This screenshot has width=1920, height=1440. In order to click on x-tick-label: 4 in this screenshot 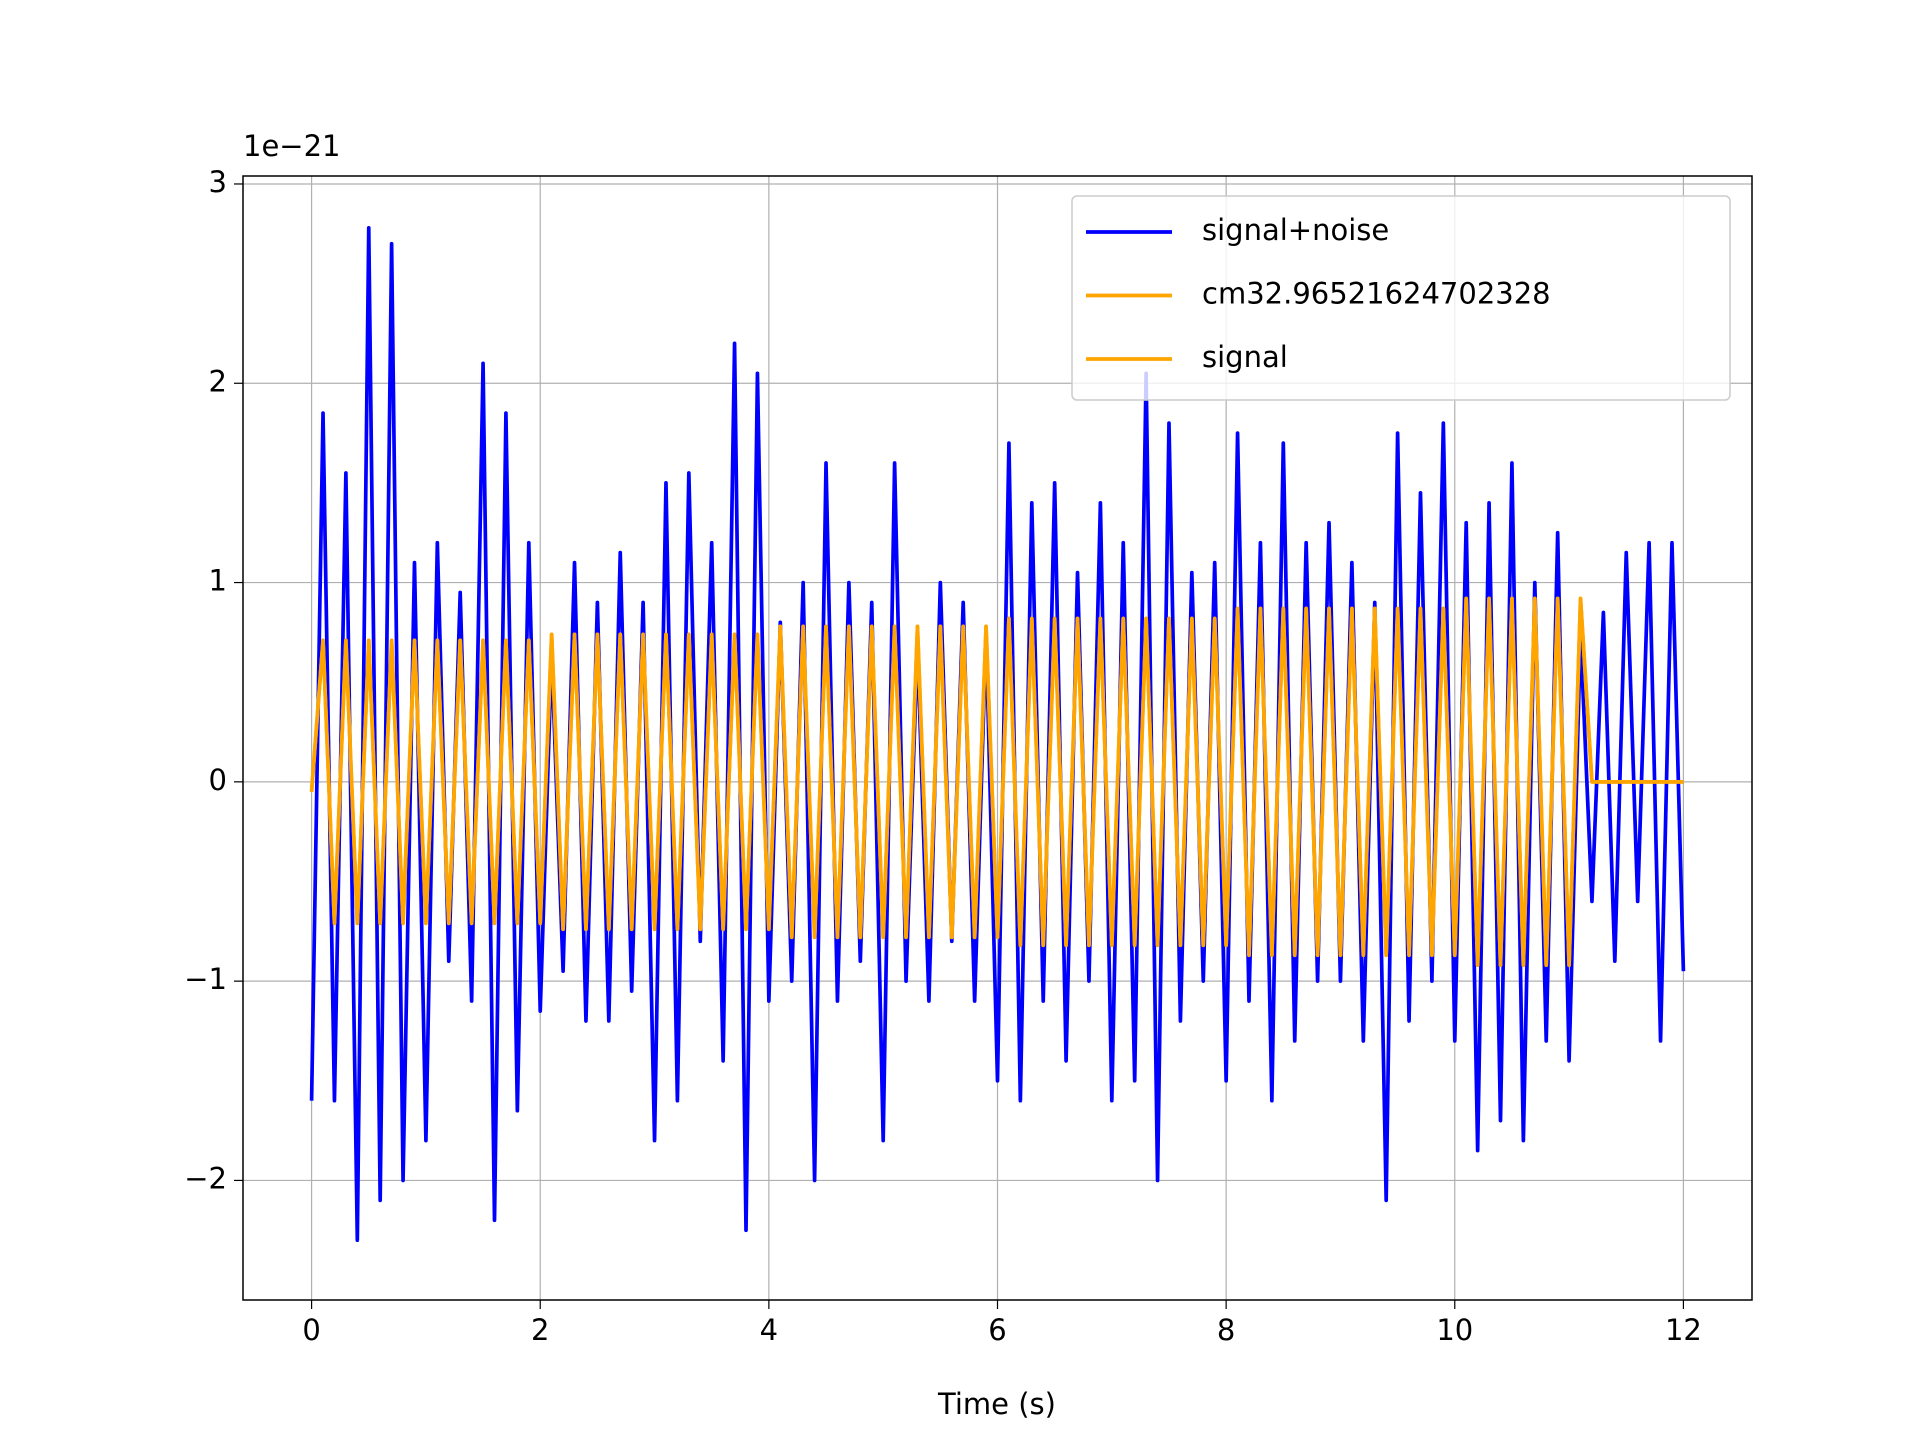, I will do `click(769, 1330)`.